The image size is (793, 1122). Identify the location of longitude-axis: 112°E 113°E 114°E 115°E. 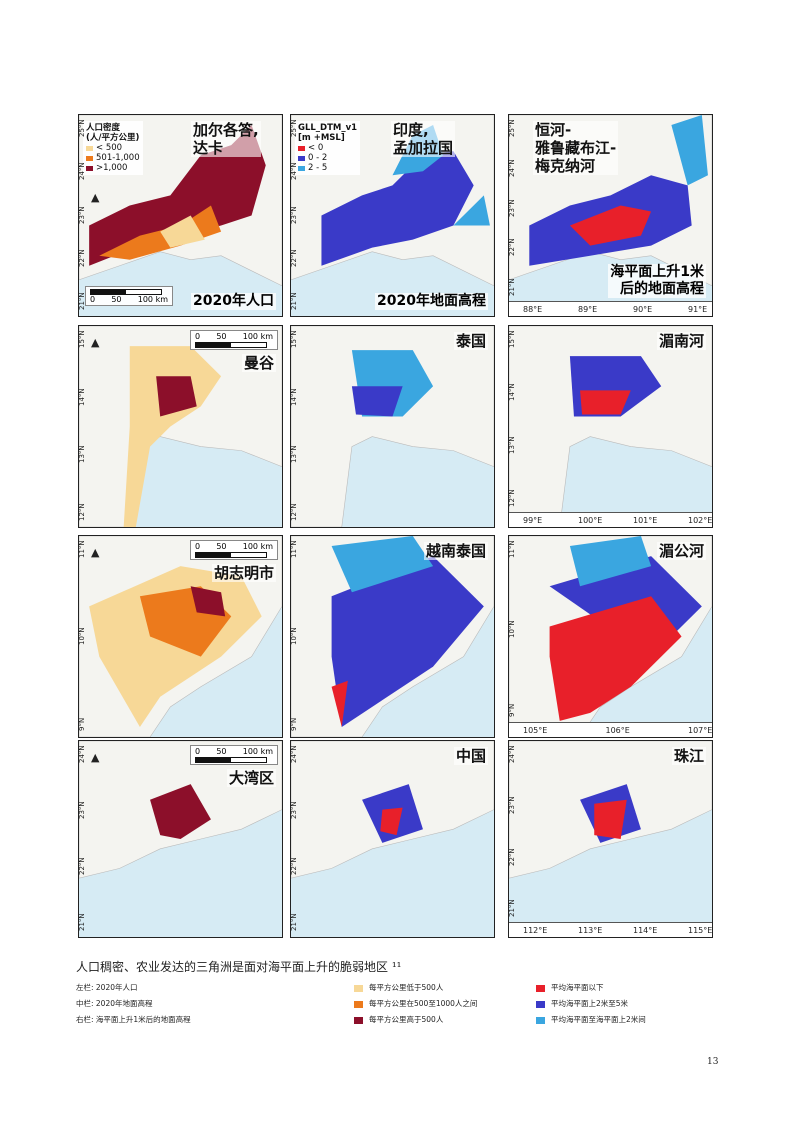
(610, 929).